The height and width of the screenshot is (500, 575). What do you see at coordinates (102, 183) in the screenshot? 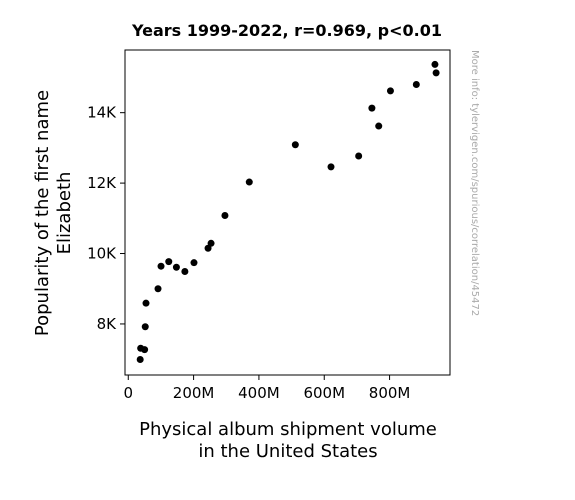
I see `y-tick-label: 12K` at bounding box center [102, 183].